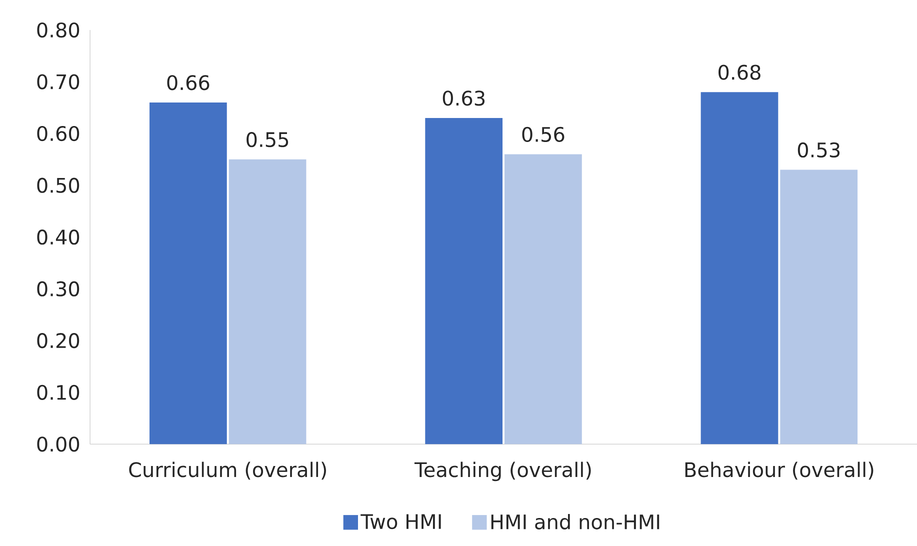 Image resolution: width=917 pixels, height=546 pixels. I want to click on y-tick-label: 0.40, so click(58, 237).